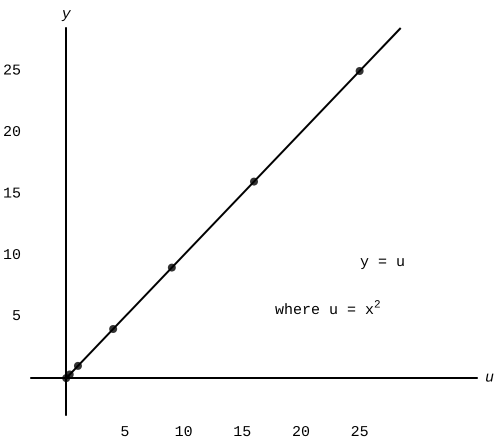 This screenshot has height=440, width=502. Describe the element at coordinates (359, 432) in the screenshot. I see `x-tick-label: 25` at that location.